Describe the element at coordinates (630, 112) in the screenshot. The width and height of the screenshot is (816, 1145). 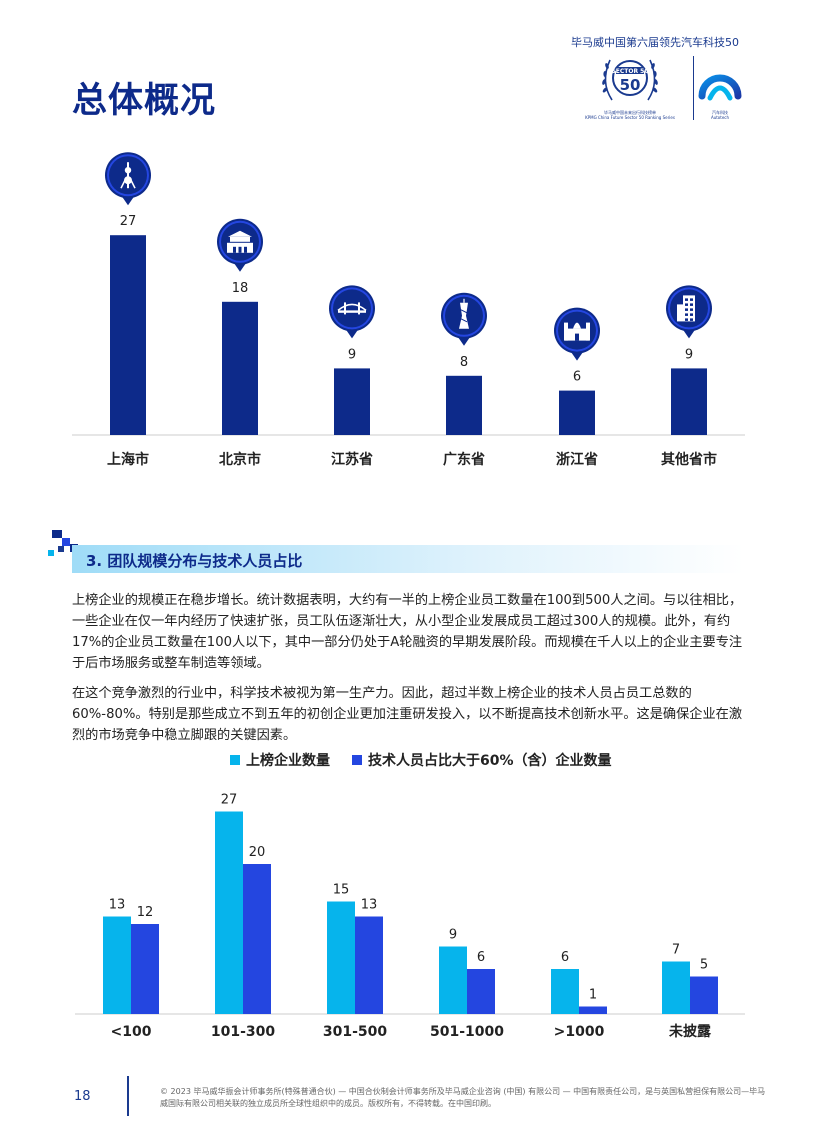
I see `seal-caption-cn: 毕马威中国未来出行科技榜单` at that location.